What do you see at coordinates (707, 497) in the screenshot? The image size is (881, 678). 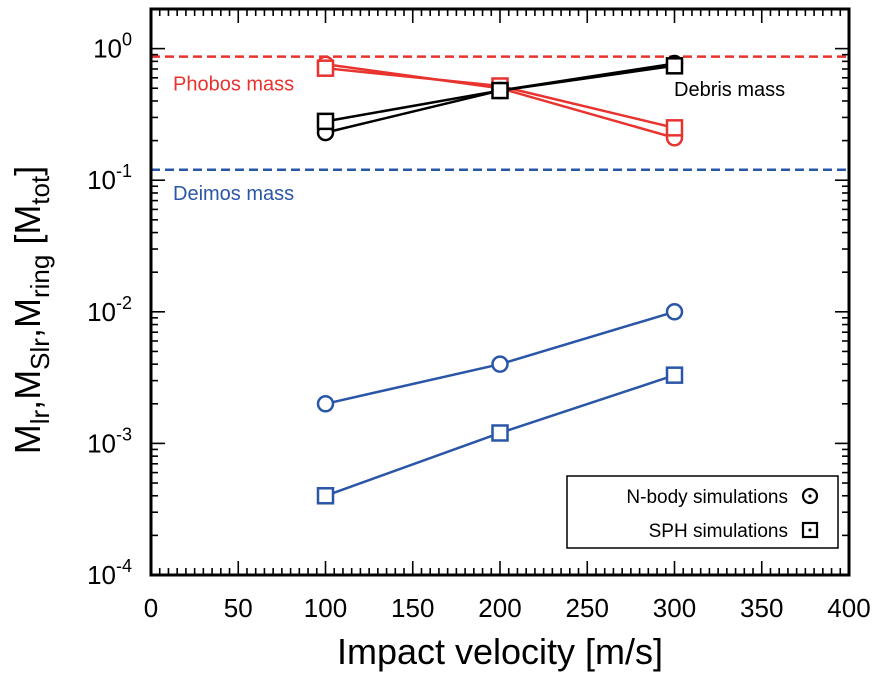 I see `legend-label: N-body simulations` at bounding box center [707, 497].